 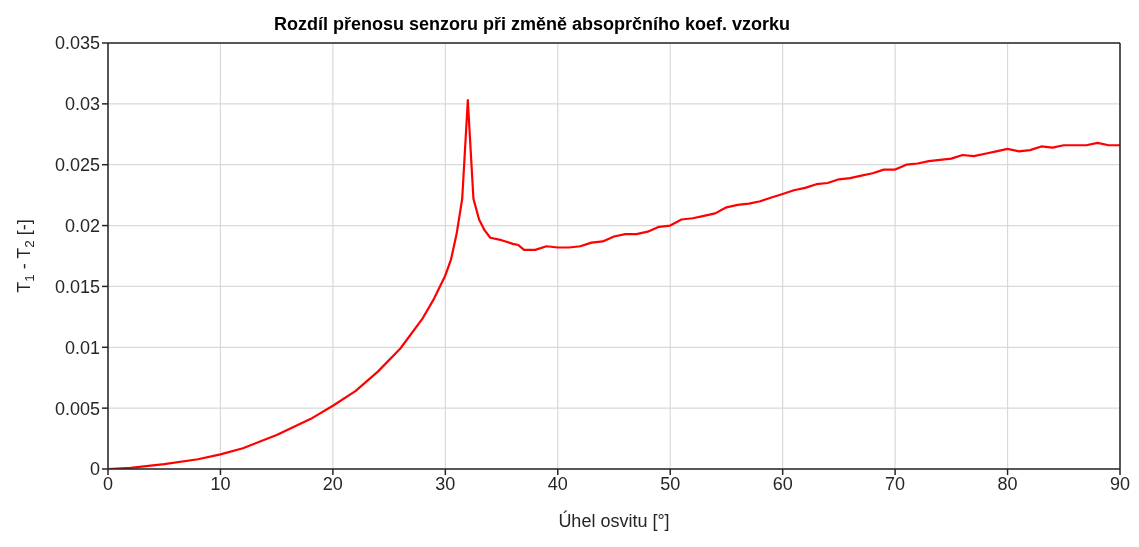 What do you see at coordinates (895, 483) in the screenshot?
I see `x-tick-label: 70` at bounding box center [895, 483].